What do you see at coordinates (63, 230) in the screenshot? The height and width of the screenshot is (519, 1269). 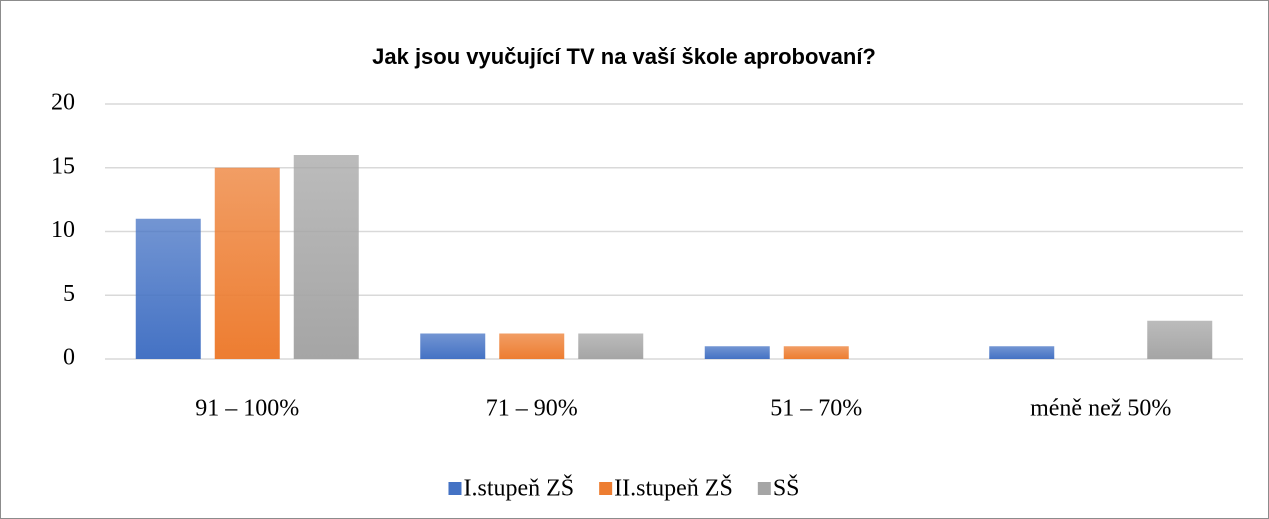 I see `y-tick-label: 10` at bounding box center [63, 230].